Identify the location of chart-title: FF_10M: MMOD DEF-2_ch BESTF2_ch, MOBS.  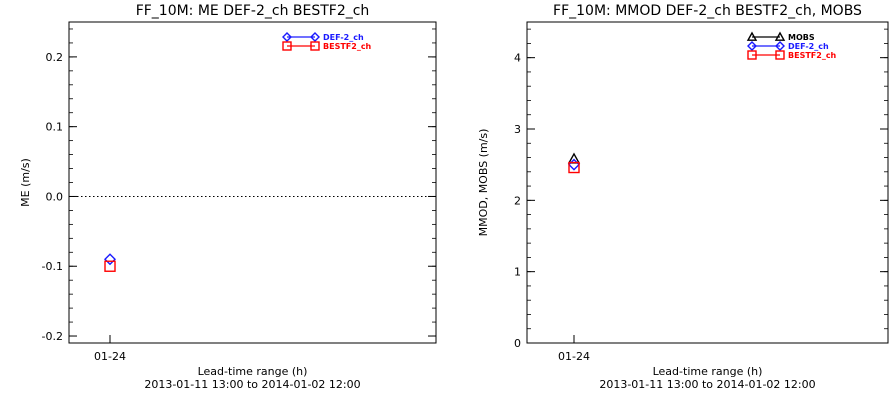
(707, 11).